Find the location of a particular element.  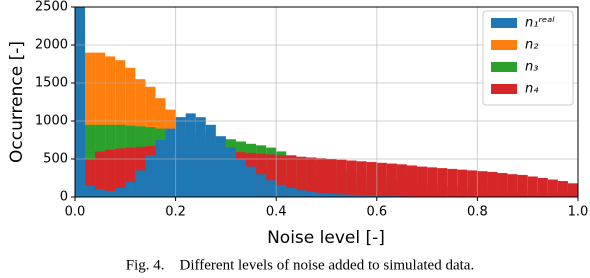

y-tick-label: 0 is located at coordinates (64, 197).